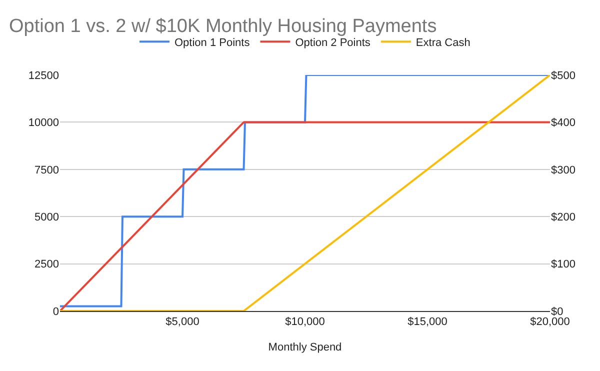 The image size is (600, 371). What do you see at coordinates (443, 42) in the screenshot?
I see `legend-label: Extra Cash` at bounding box center [443, 42].